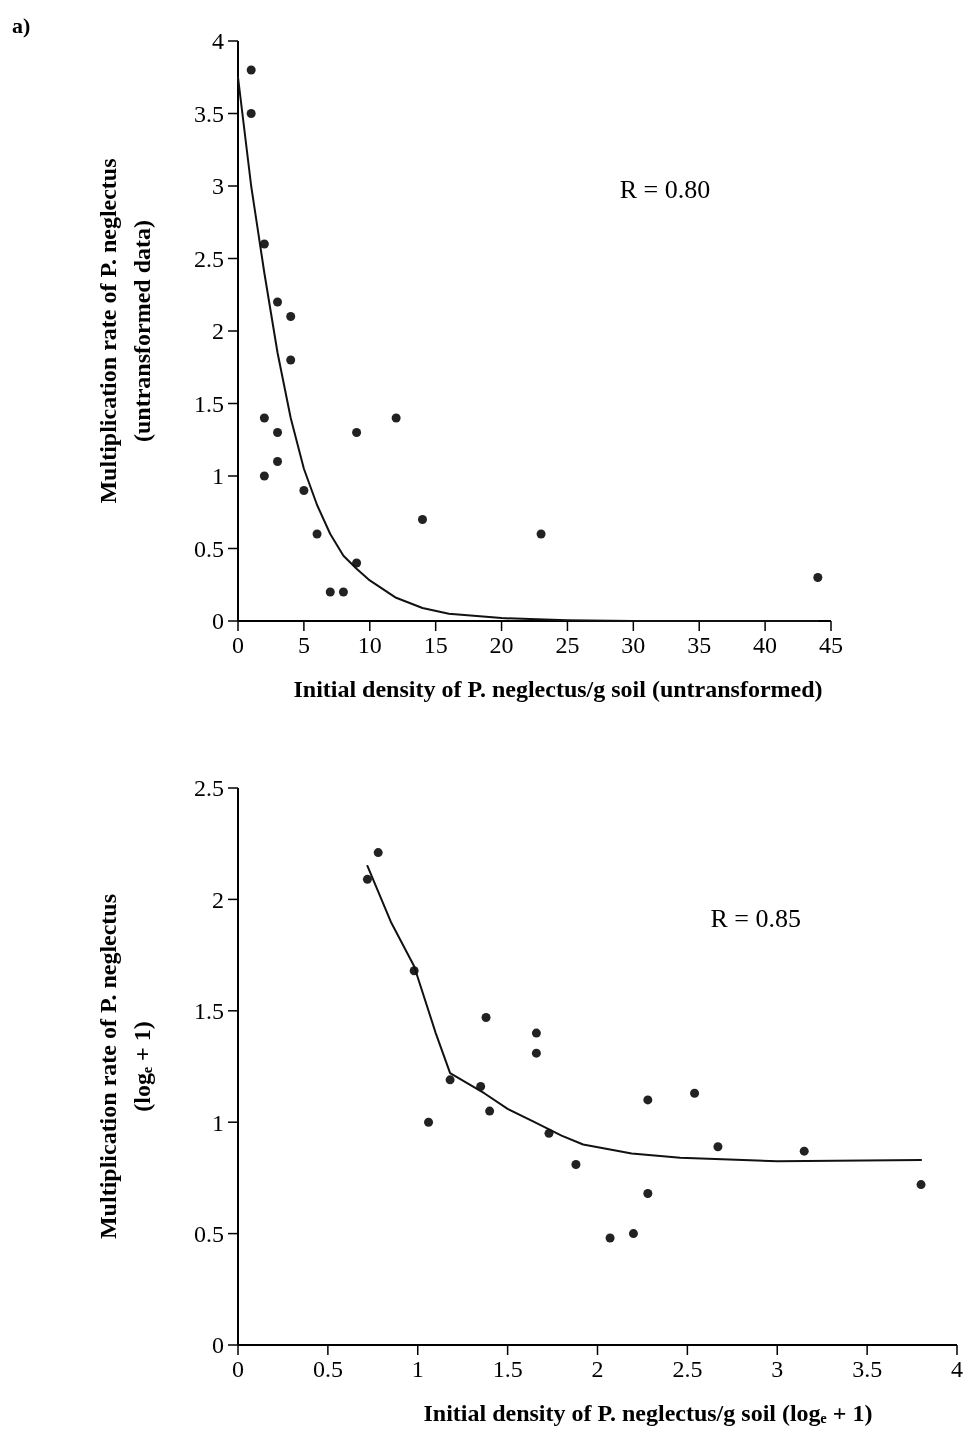  Describe the element at coordinates (699, 645) in the screenshot. I see `x-tick-label: 35` at that location.